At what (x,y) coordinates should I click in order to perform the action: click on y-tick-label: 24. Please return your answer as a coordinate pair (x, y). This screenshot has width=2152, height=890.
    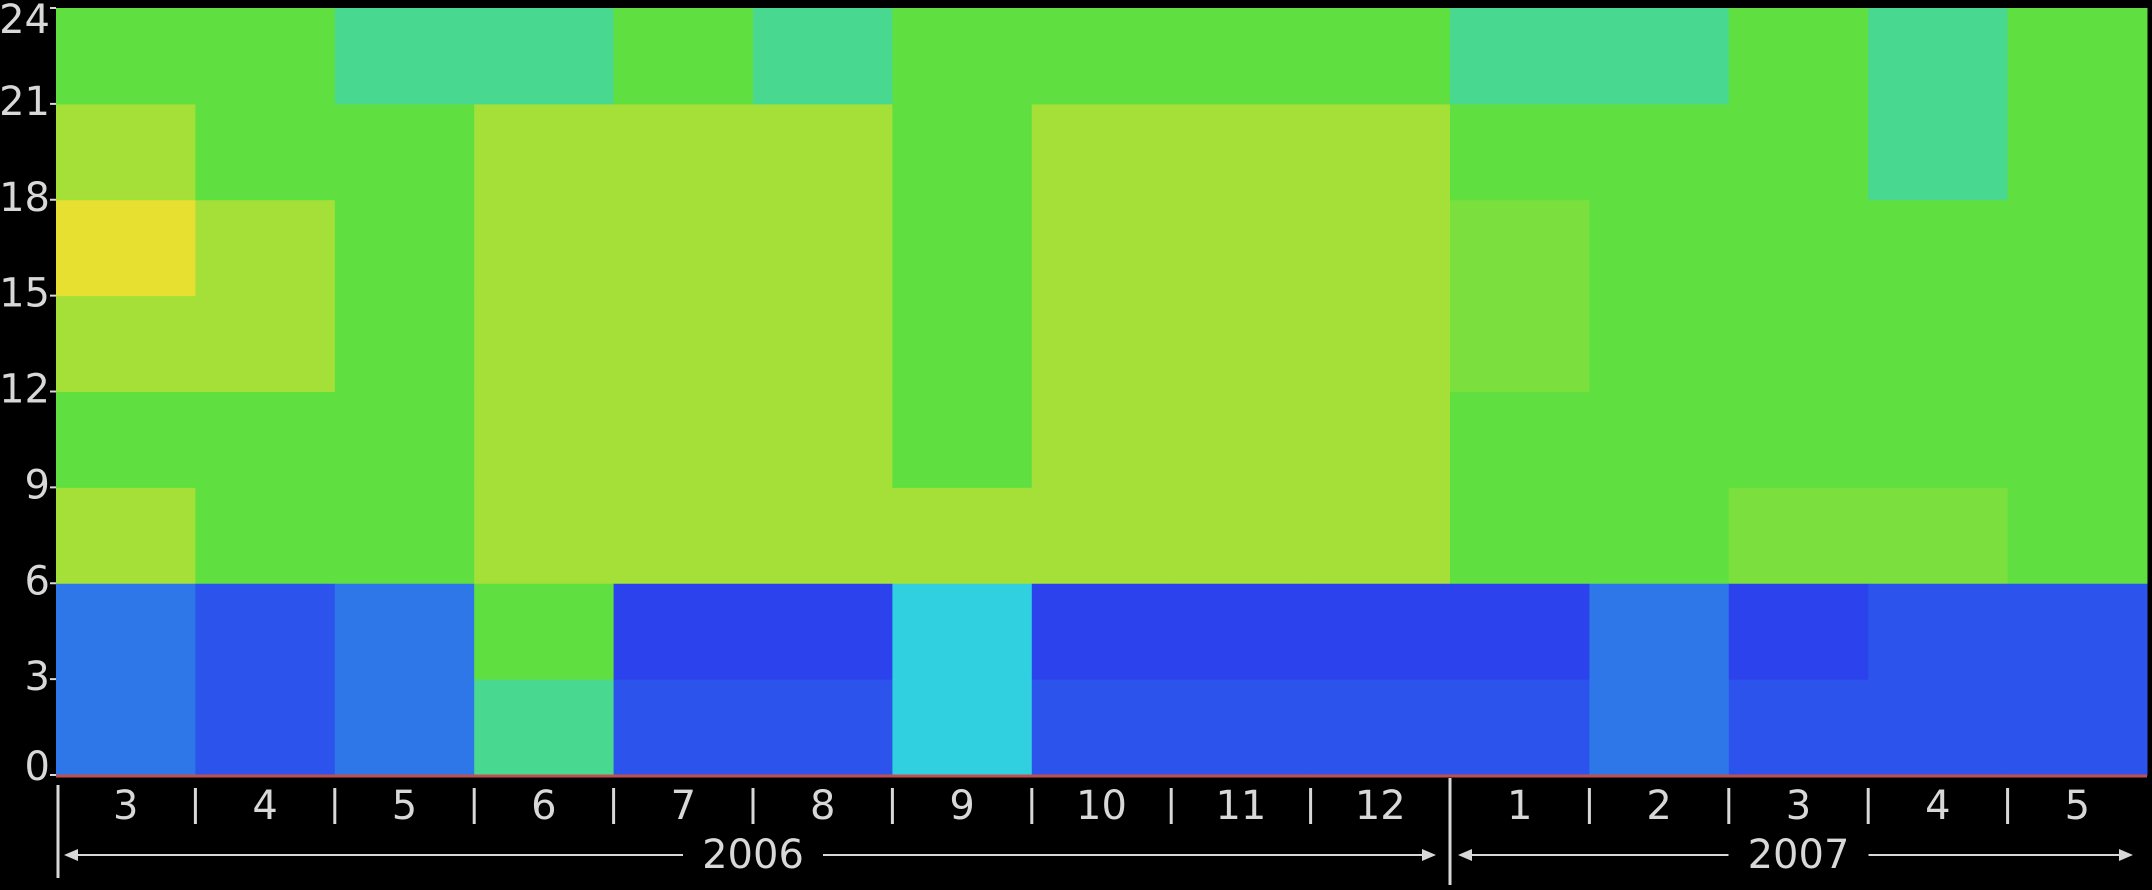
    Looking at the image, I should click on (25, 21).